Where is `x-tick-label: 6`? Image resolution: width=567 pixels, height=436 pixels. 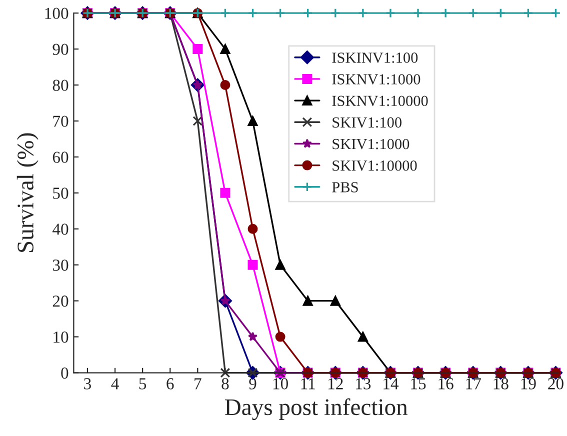
x-tick-label: 6 is located at coordinates (170, 384).